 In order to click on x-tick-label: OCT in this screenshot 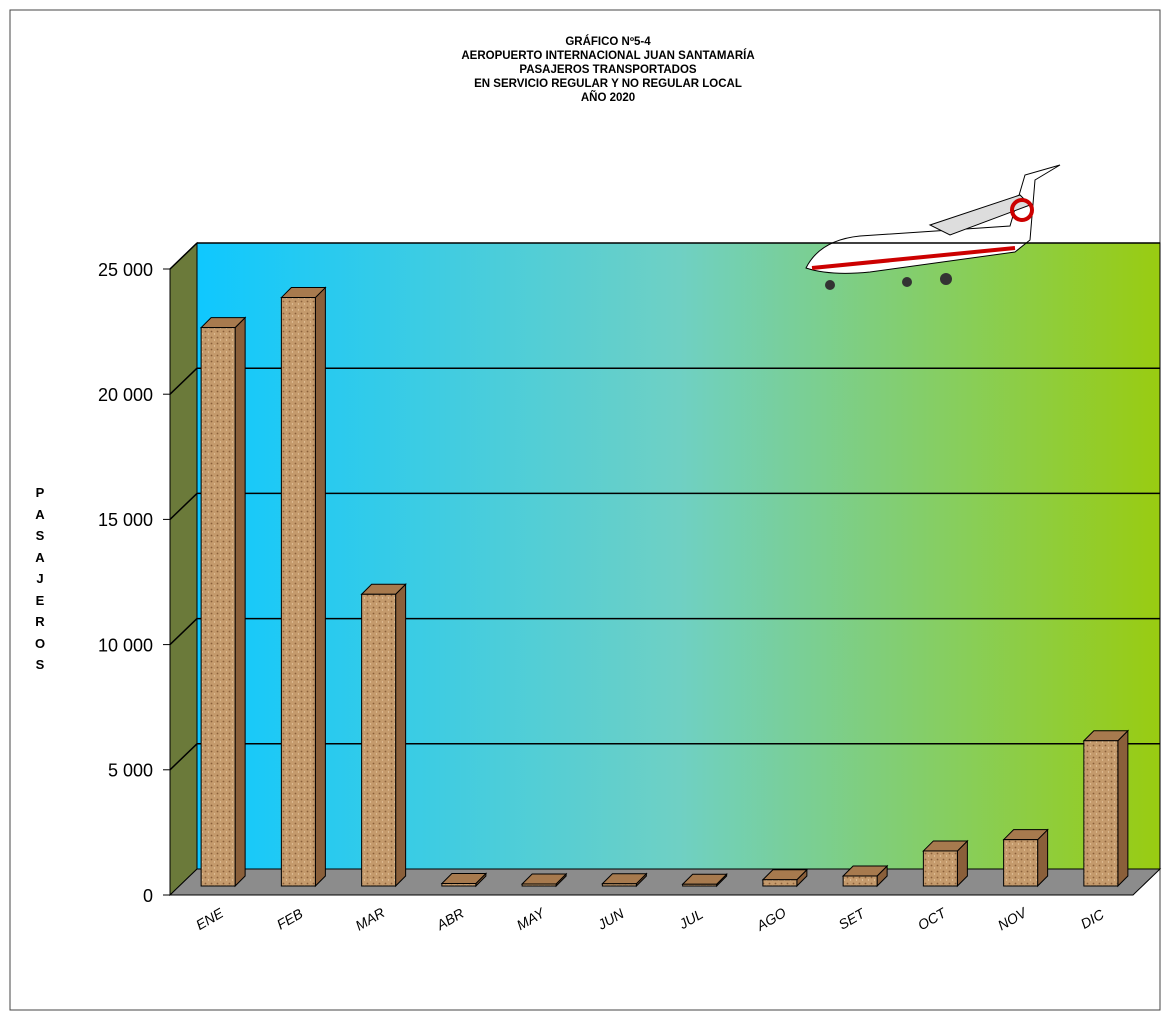, I will do `click(932, 918)`.